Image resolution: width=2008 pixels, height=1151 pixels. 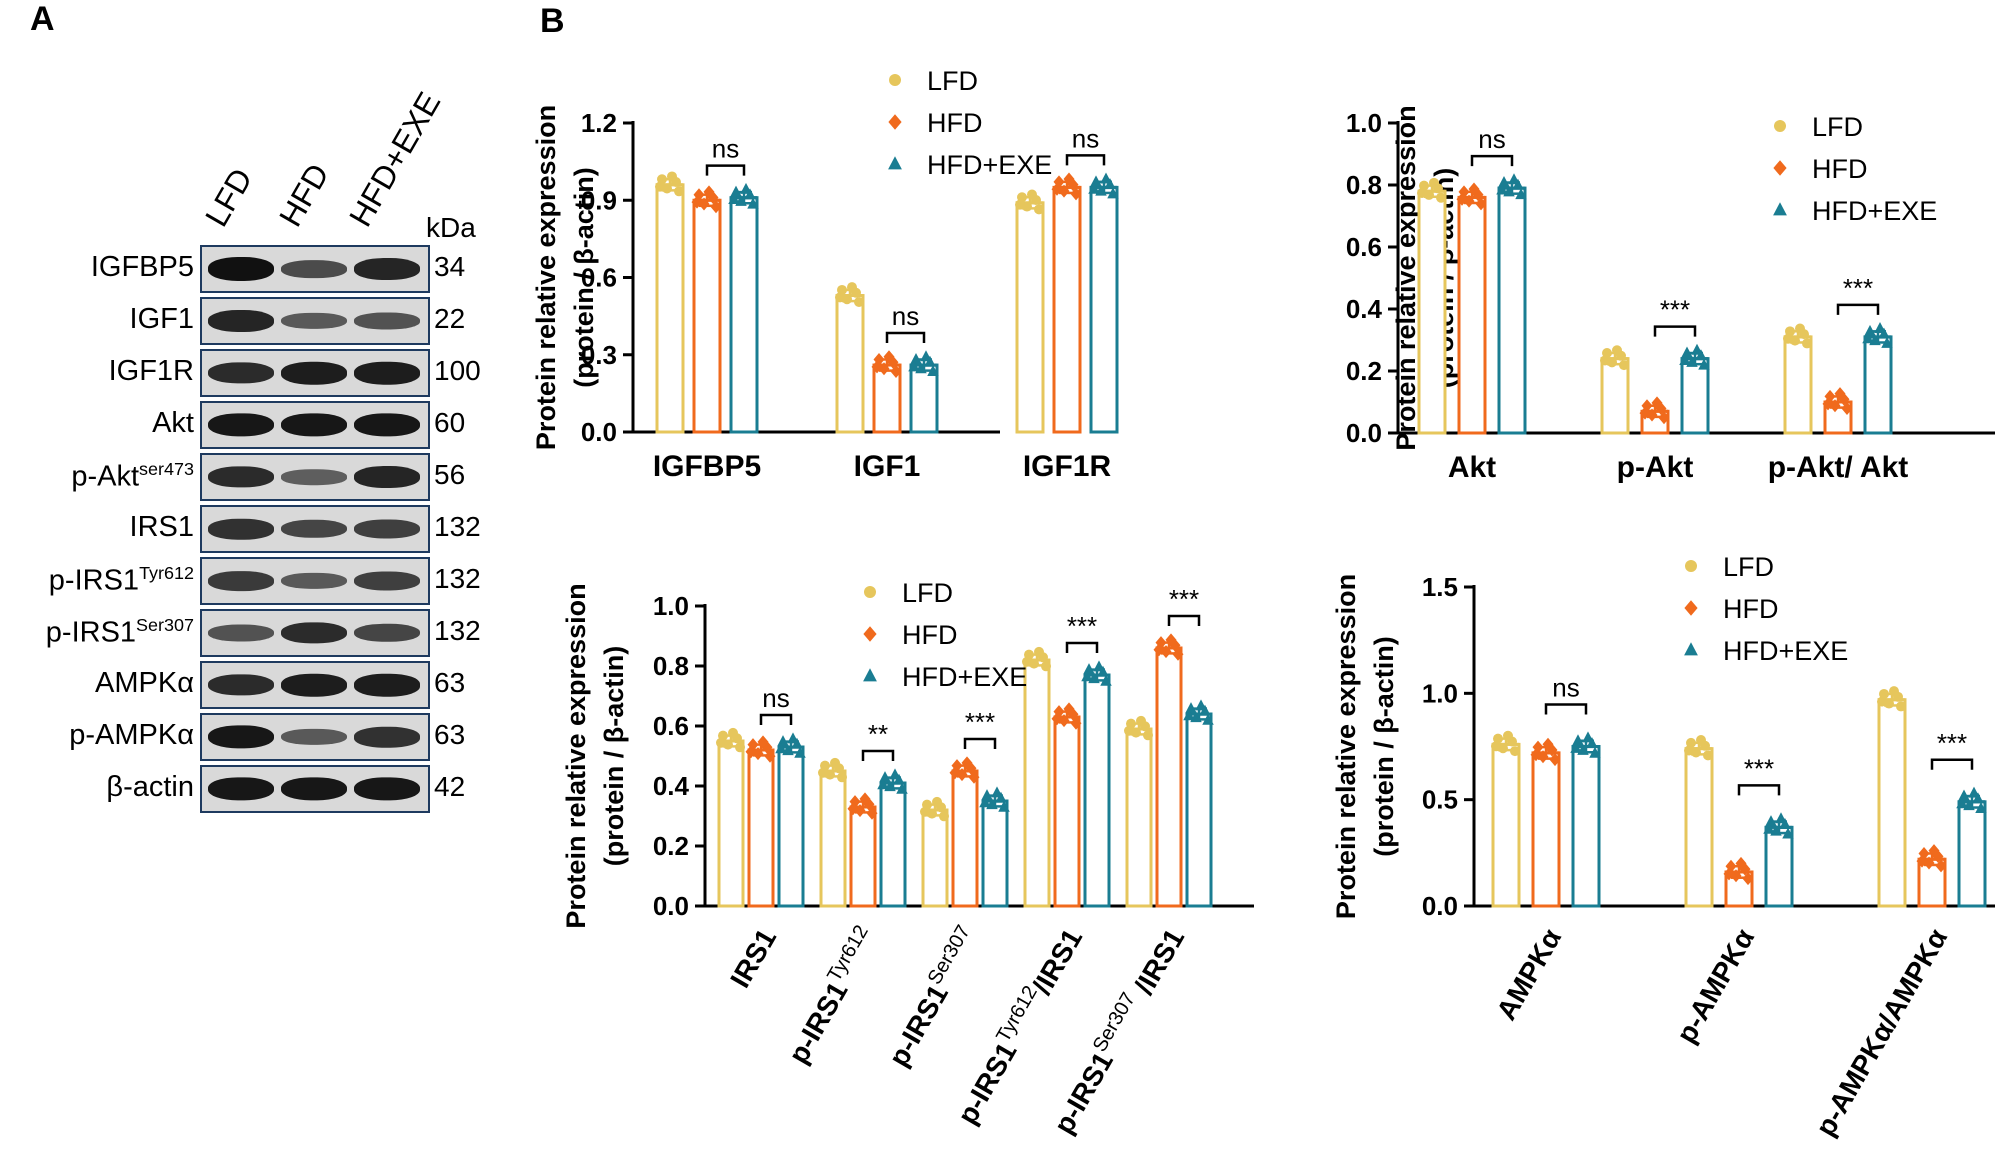 I want to click on x-tick-label: Akt, so click(x=1472, y=467).